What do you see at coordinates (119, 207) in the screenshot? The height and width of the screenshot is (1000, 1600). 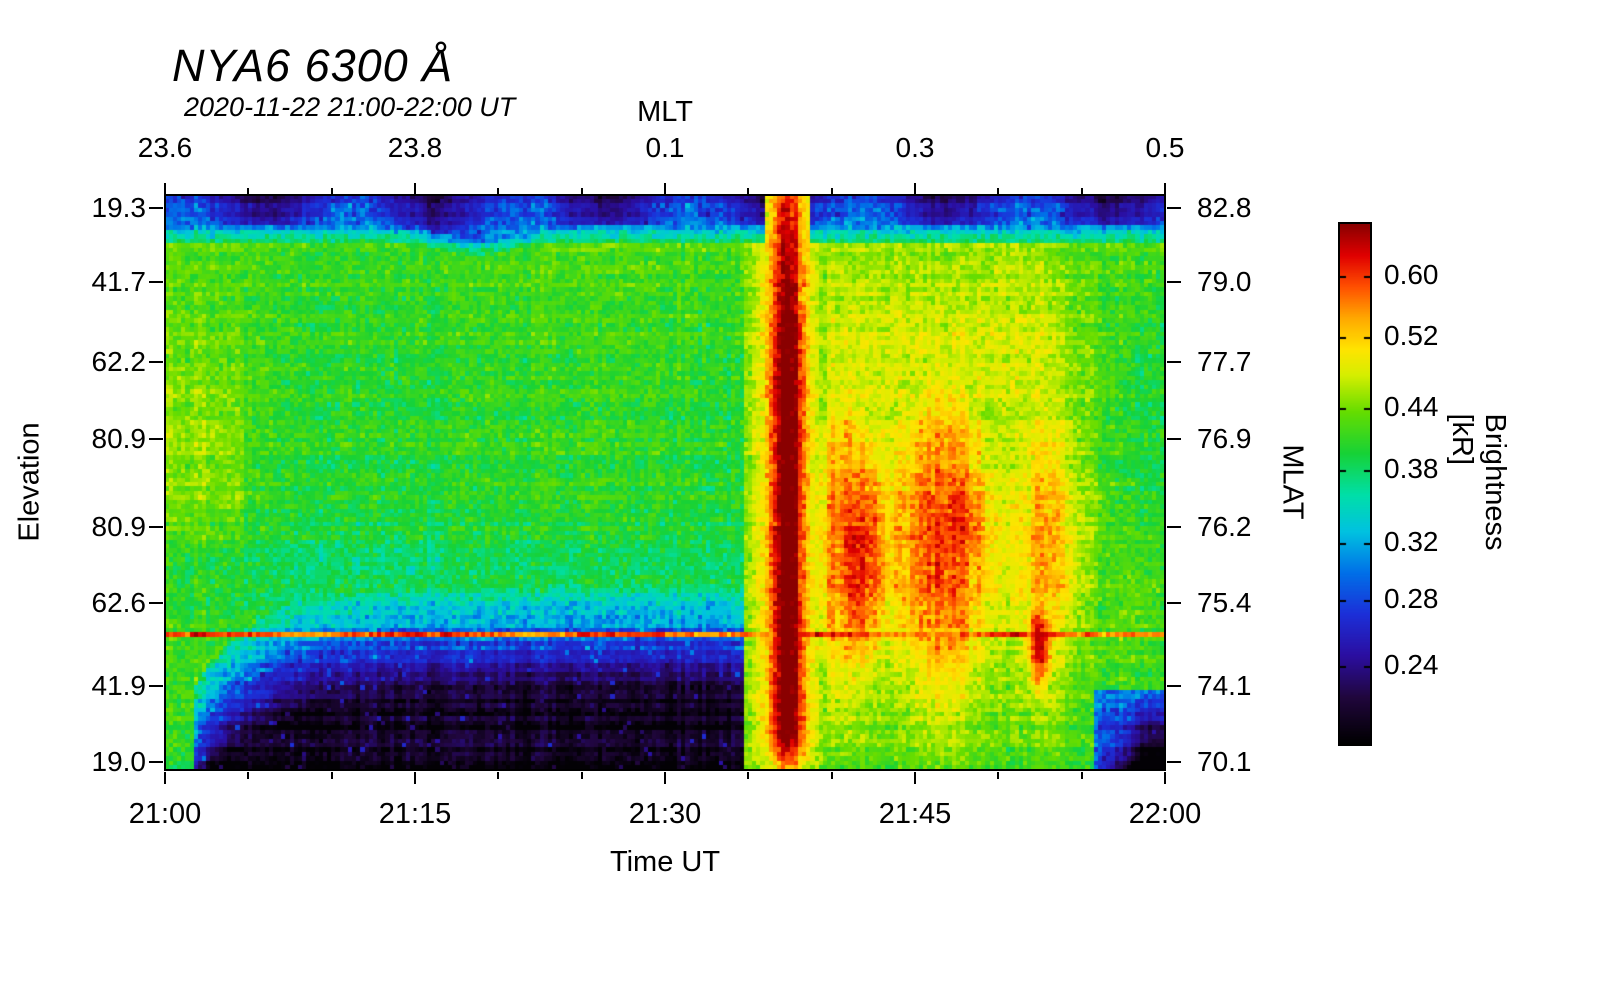 I see `left-tick-label: 19.3` at bounding box center [119, 207].